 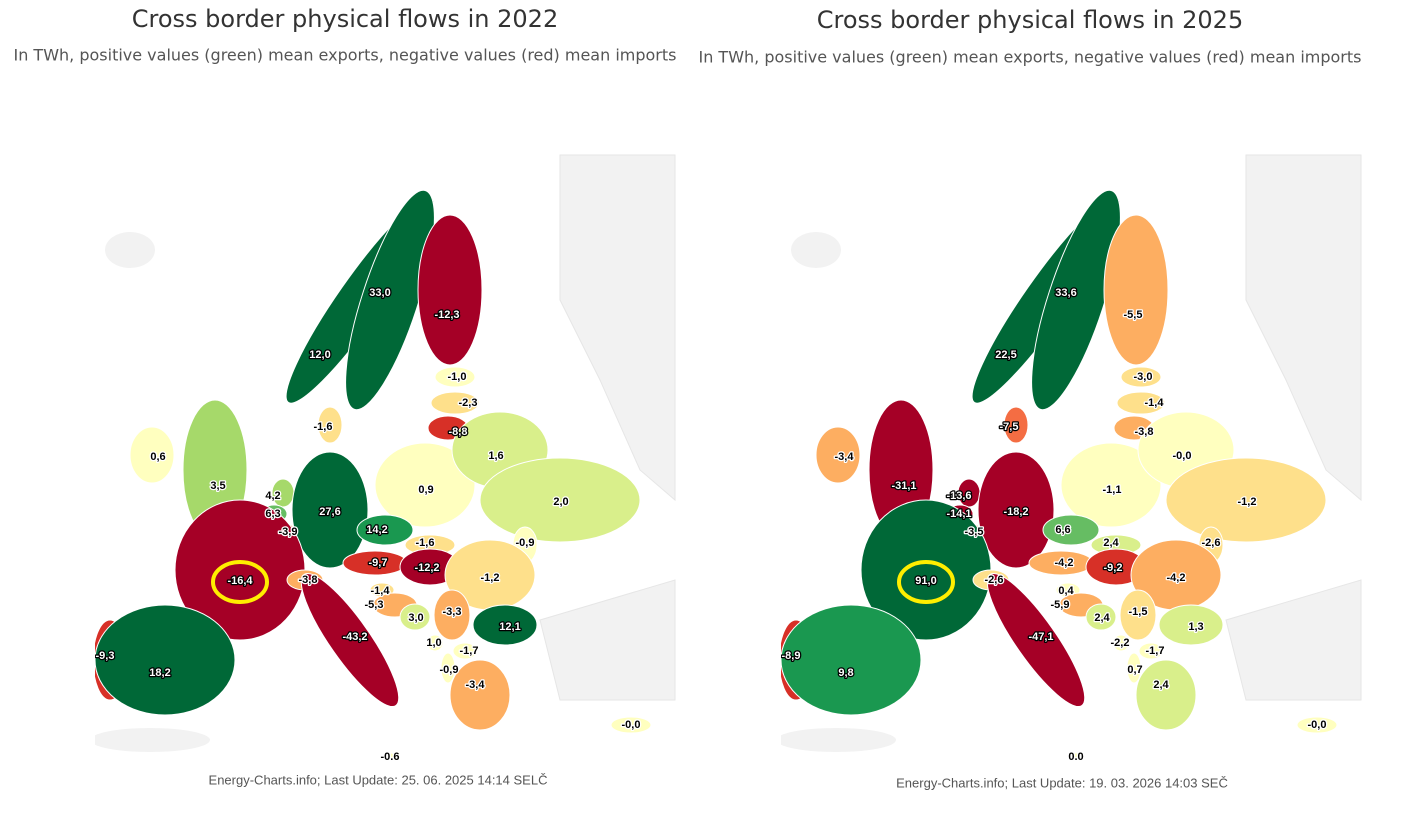 What do you see at coordinates (1066, 591) in the screenshot?
I see `region-label: 0,4` at bounding box center [1066, 591].